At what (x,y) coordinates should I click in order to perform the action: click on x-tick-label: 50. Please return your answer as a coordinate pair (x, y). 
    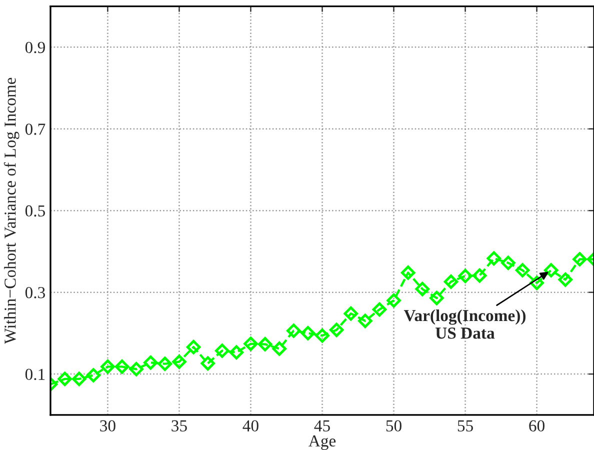
    Looking at the image, I should click on (394, 426).